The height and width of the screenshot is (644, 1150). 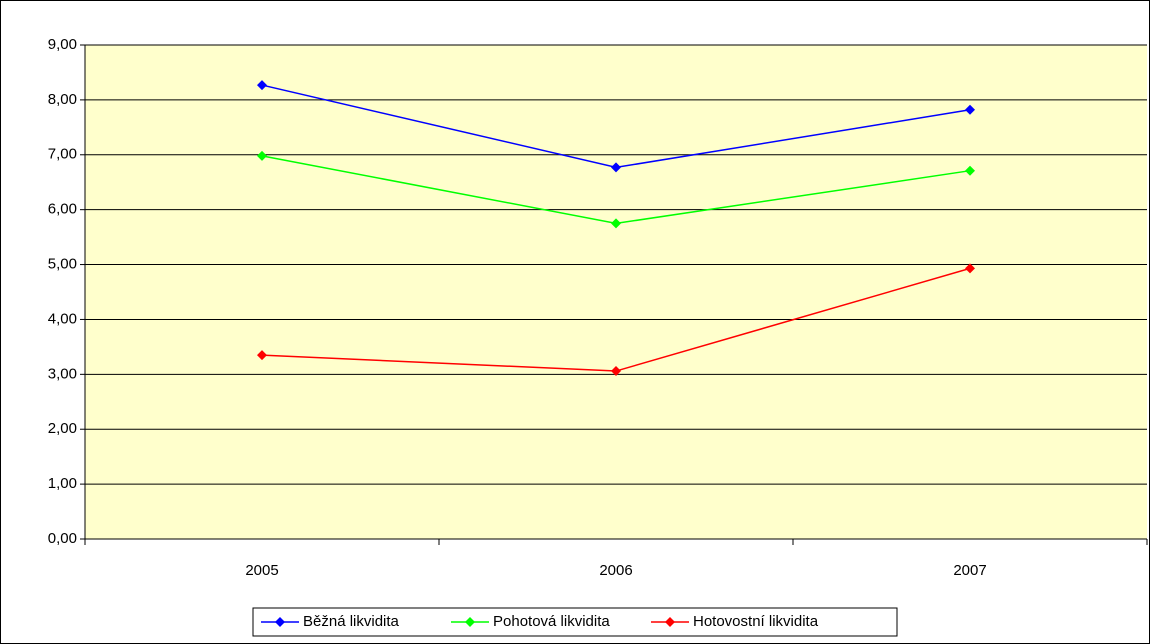 I want to click on legend-label: Běžná likvidita, so click(x=351, y=621).